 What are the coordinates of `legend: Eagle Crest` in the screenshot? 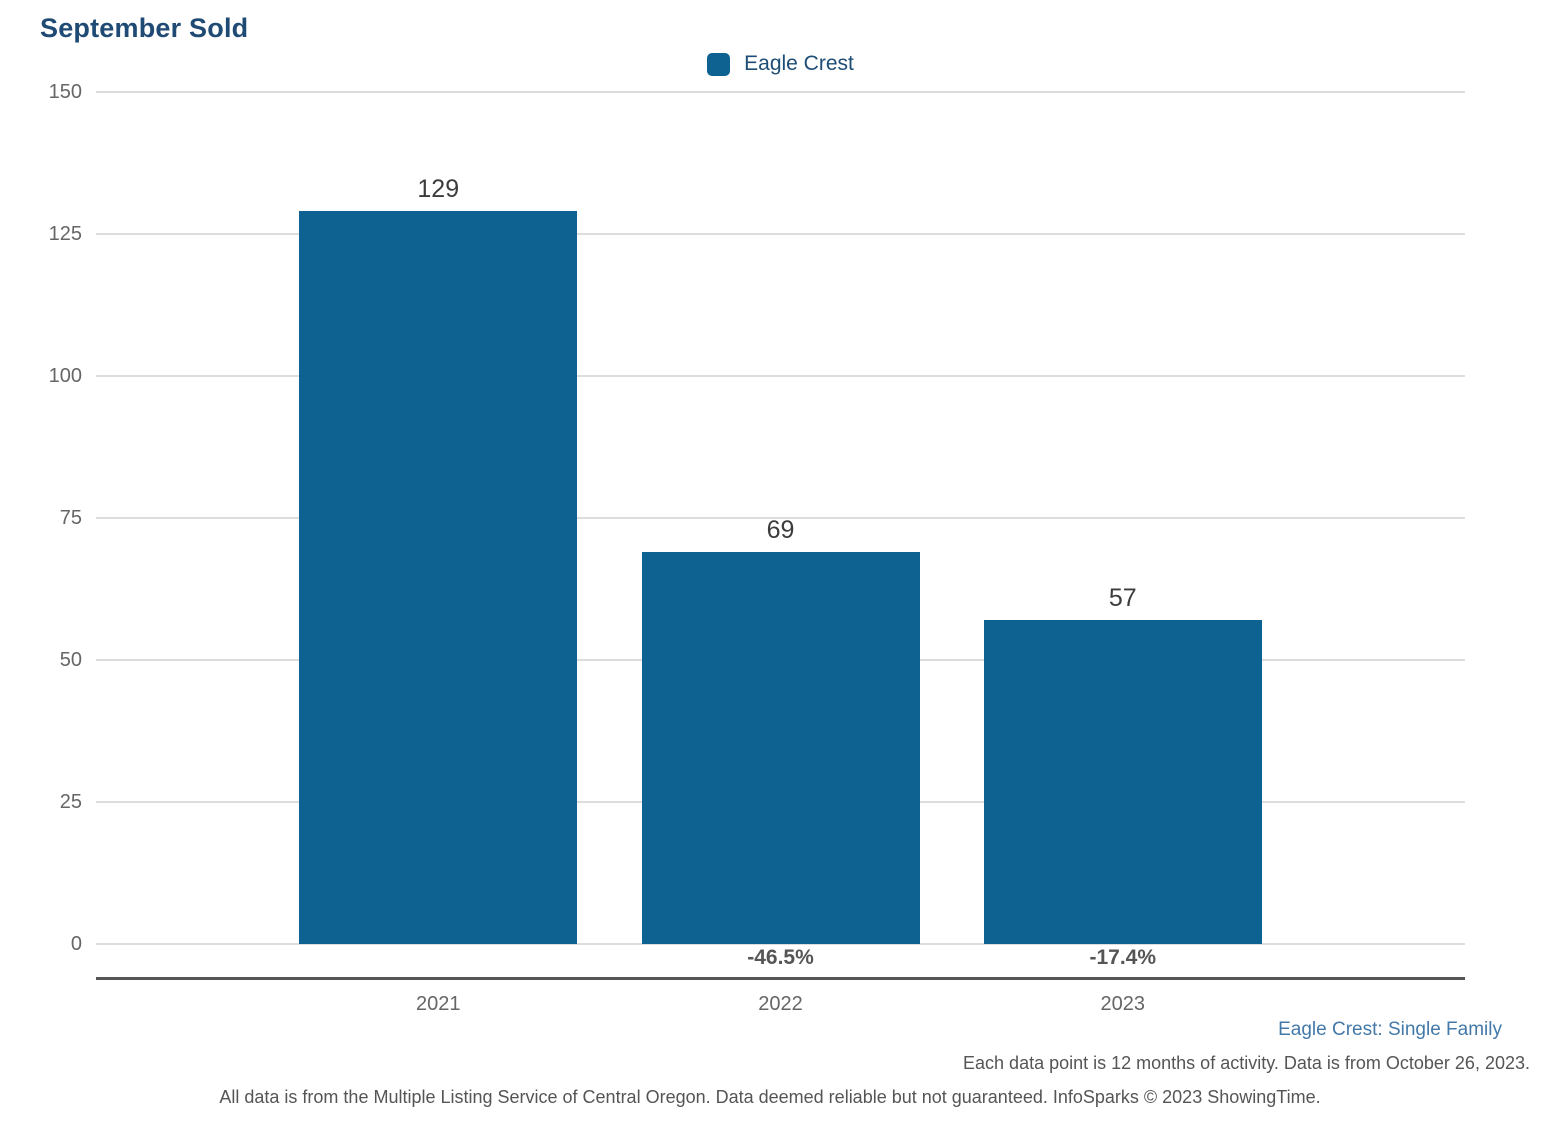 It's located at (780, 64).